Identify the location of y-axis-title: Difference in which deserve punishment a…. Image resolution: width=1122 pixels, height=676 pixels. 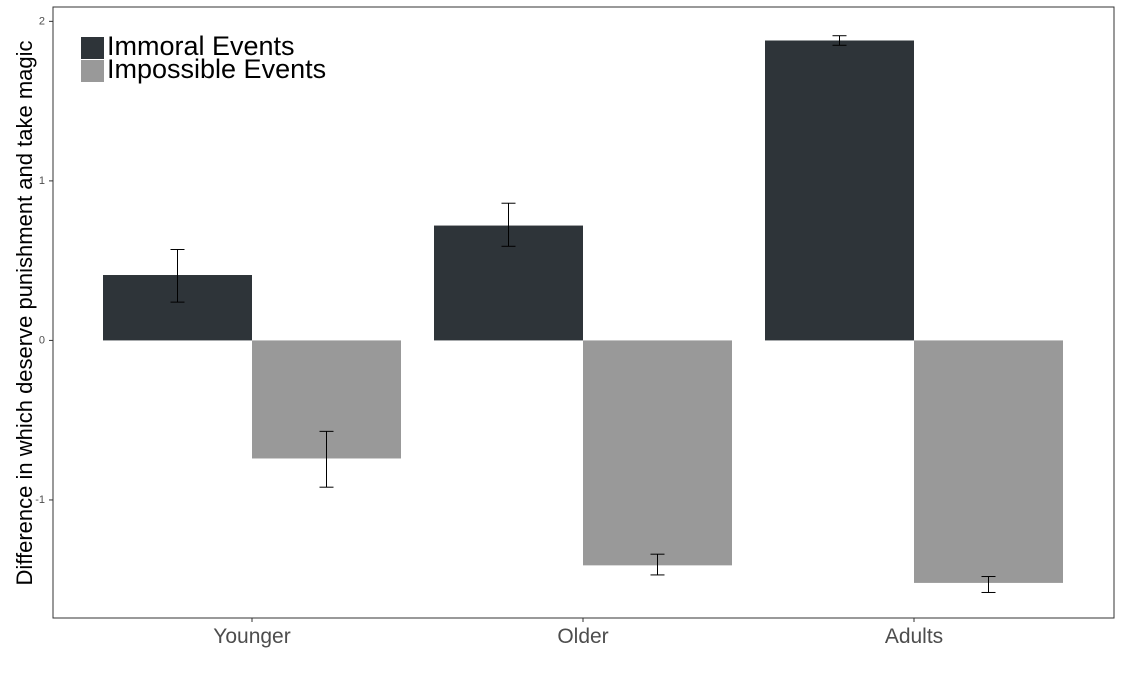
(24, 312).